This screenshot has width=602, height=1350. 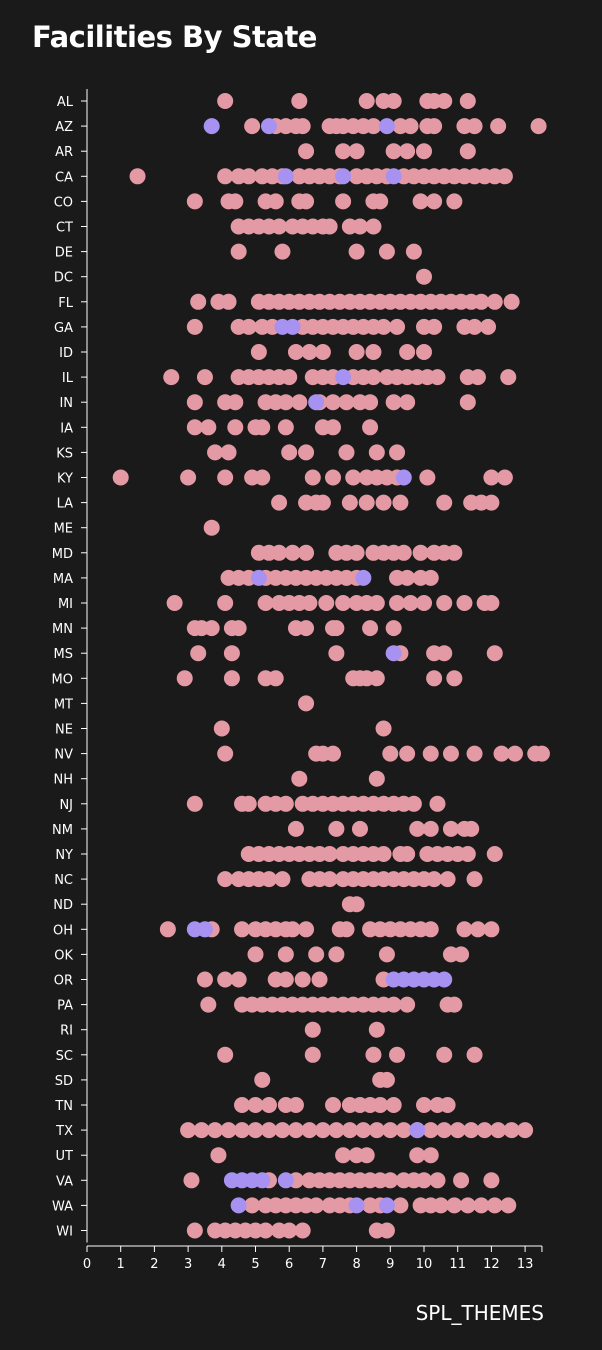 I want to click on y-tick-label: WI, so click(x=64, y=1232).